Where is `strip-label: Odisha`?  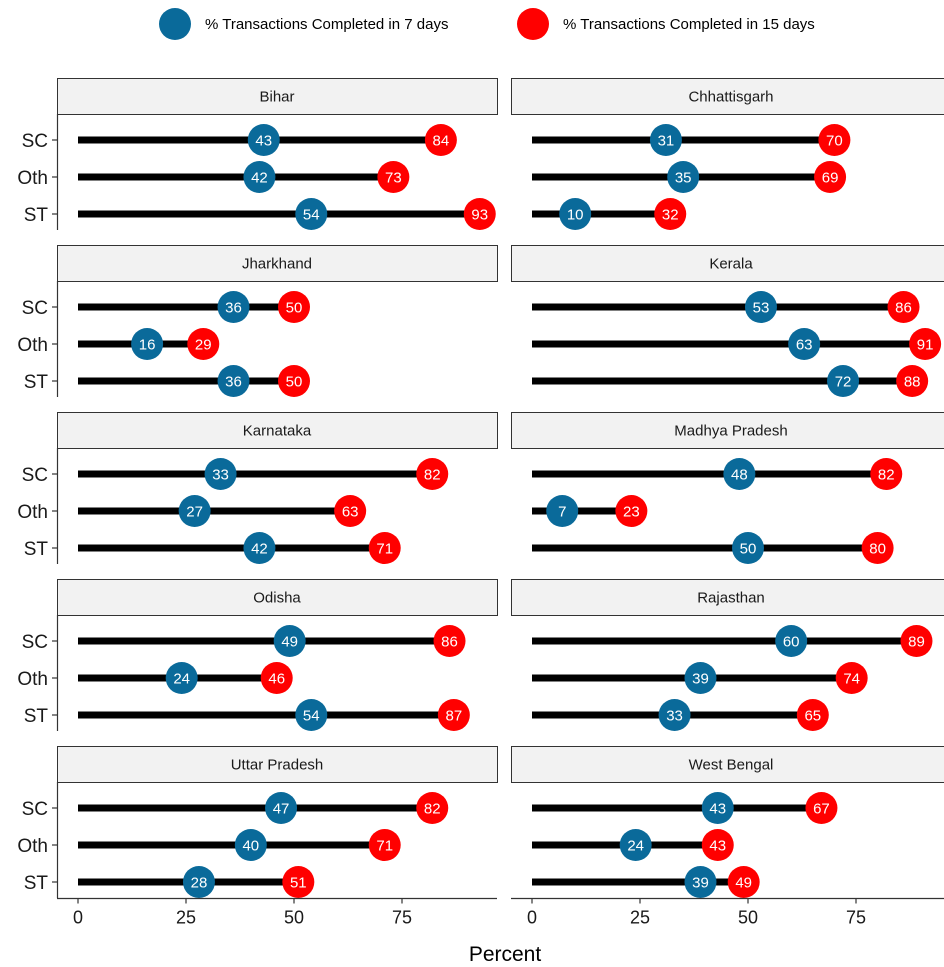
strip-label: Odisha is located at coordinates (277, 598).